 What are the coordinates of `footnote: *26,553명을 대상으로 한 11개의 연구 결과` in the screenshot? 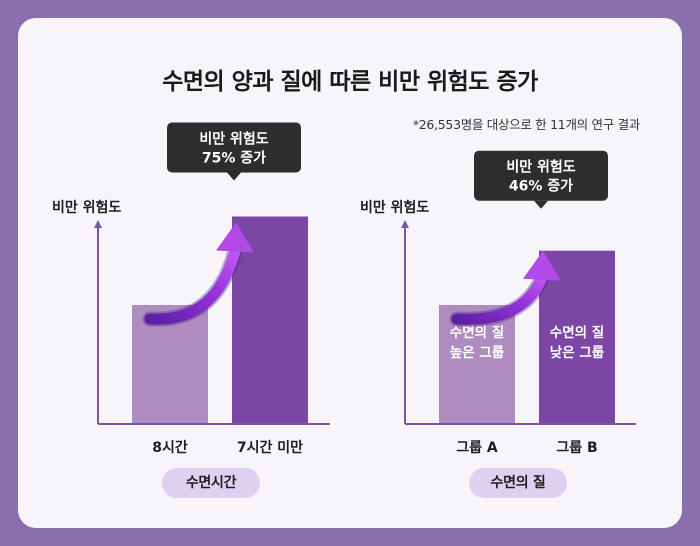 It's located at (526, 124).